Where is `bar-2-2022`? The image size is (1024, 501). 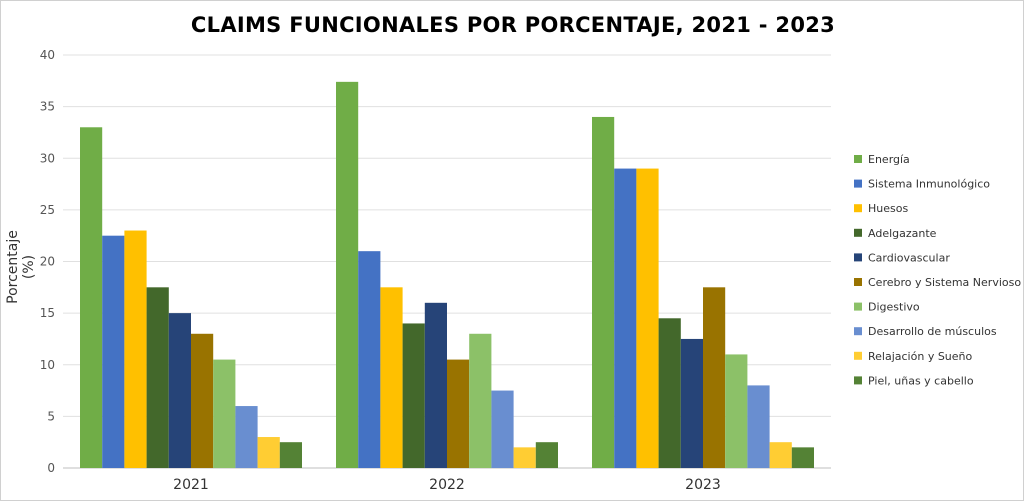
bar-2-2022 is located at coordinates (391, 377).